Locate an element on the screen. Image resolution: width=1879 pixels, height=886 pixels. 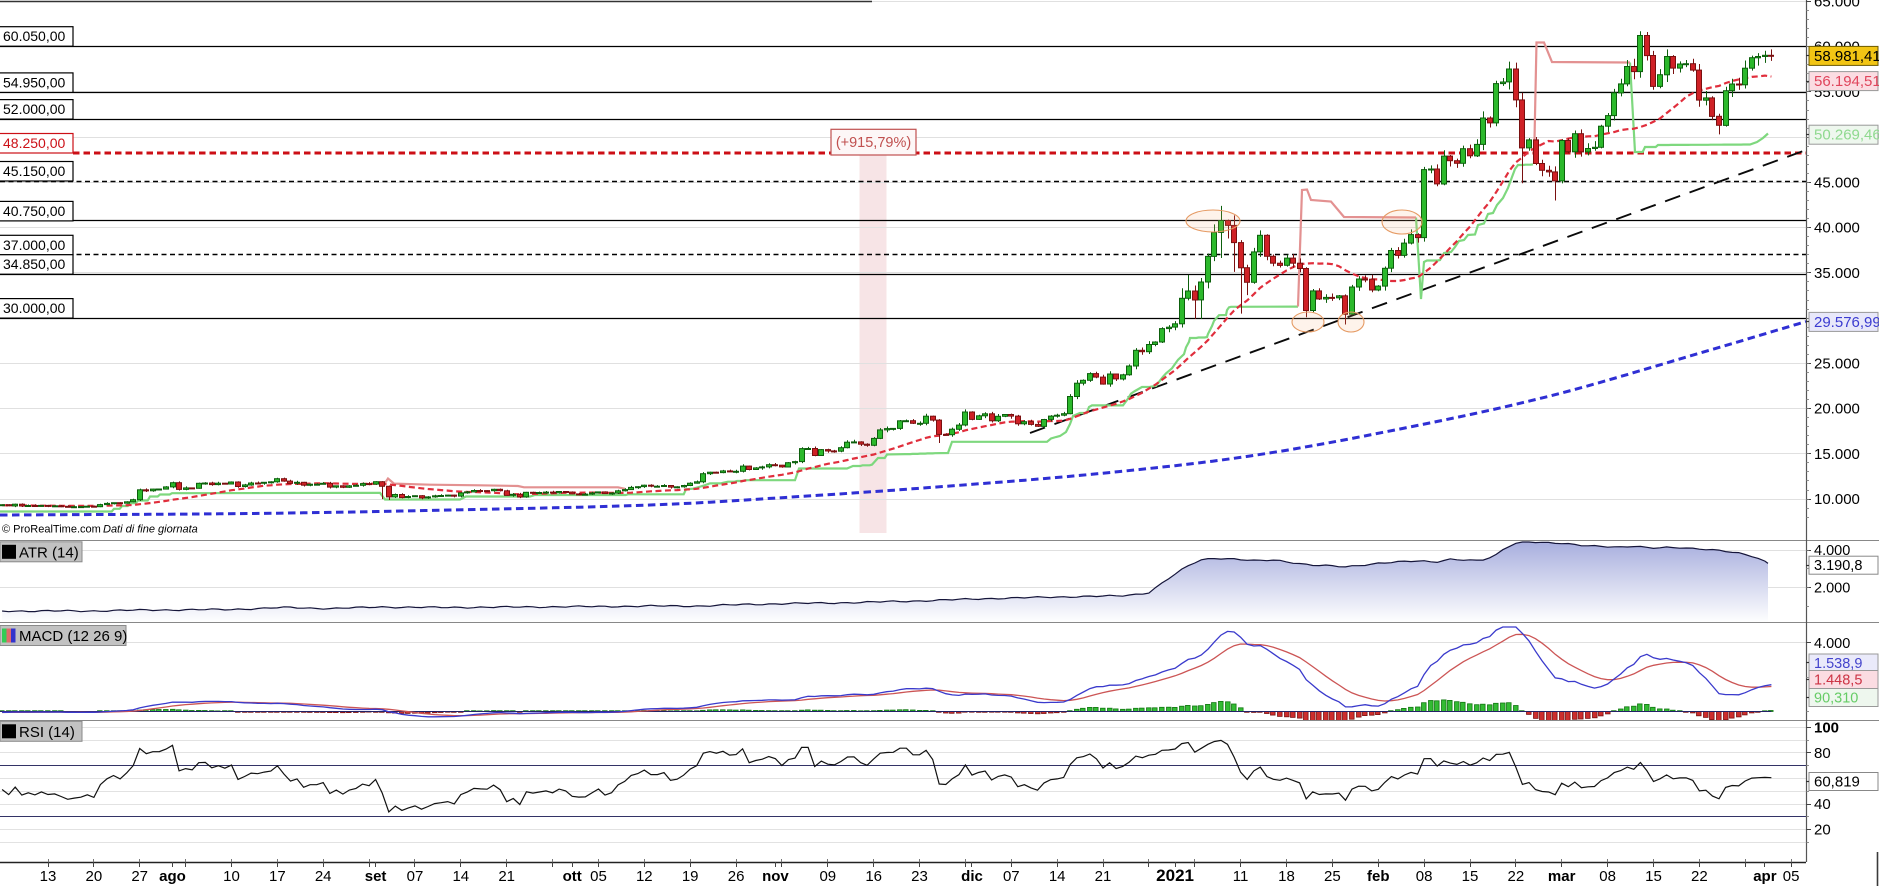
svg-text: 80 is located at coordinates (1822, 753).